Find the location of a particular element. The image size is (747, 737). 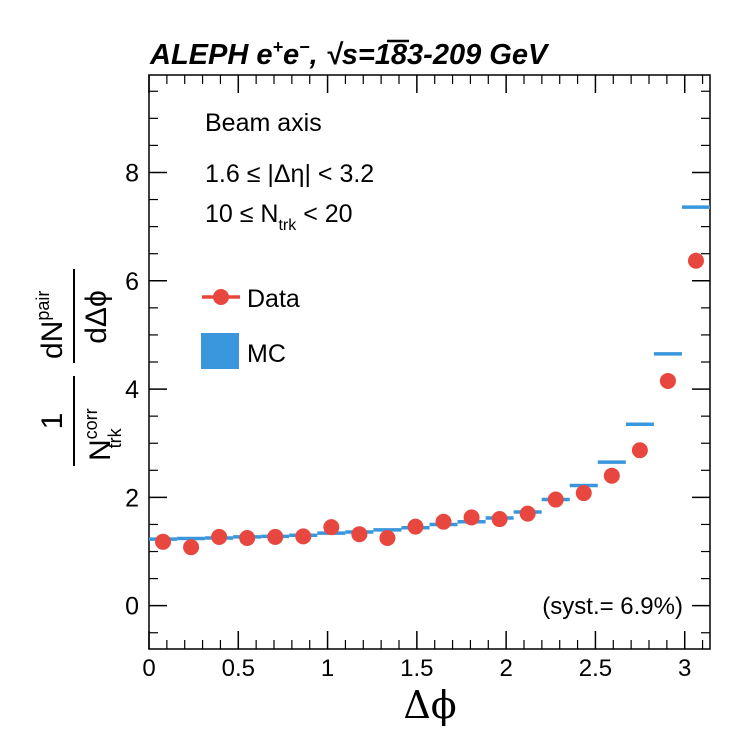

title-experiment: ALEPH is located at coordinates (199, 55).